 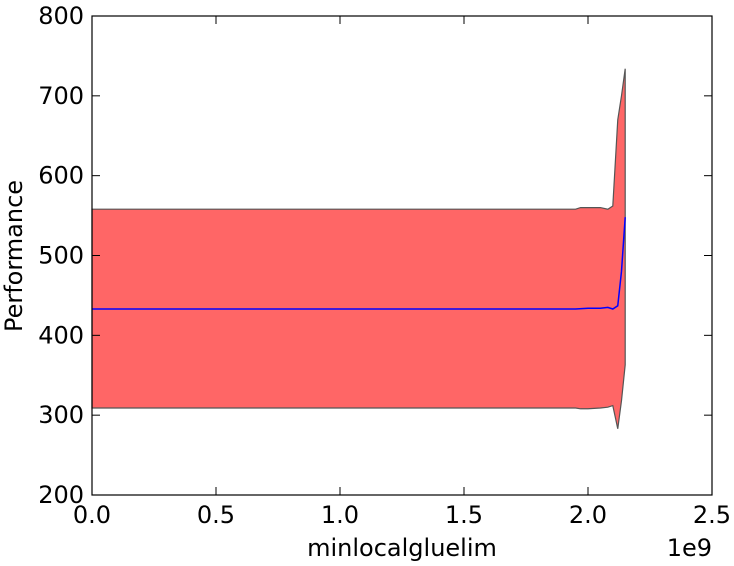 I want to click on mean-performance-line, so click(x=359, y=263).